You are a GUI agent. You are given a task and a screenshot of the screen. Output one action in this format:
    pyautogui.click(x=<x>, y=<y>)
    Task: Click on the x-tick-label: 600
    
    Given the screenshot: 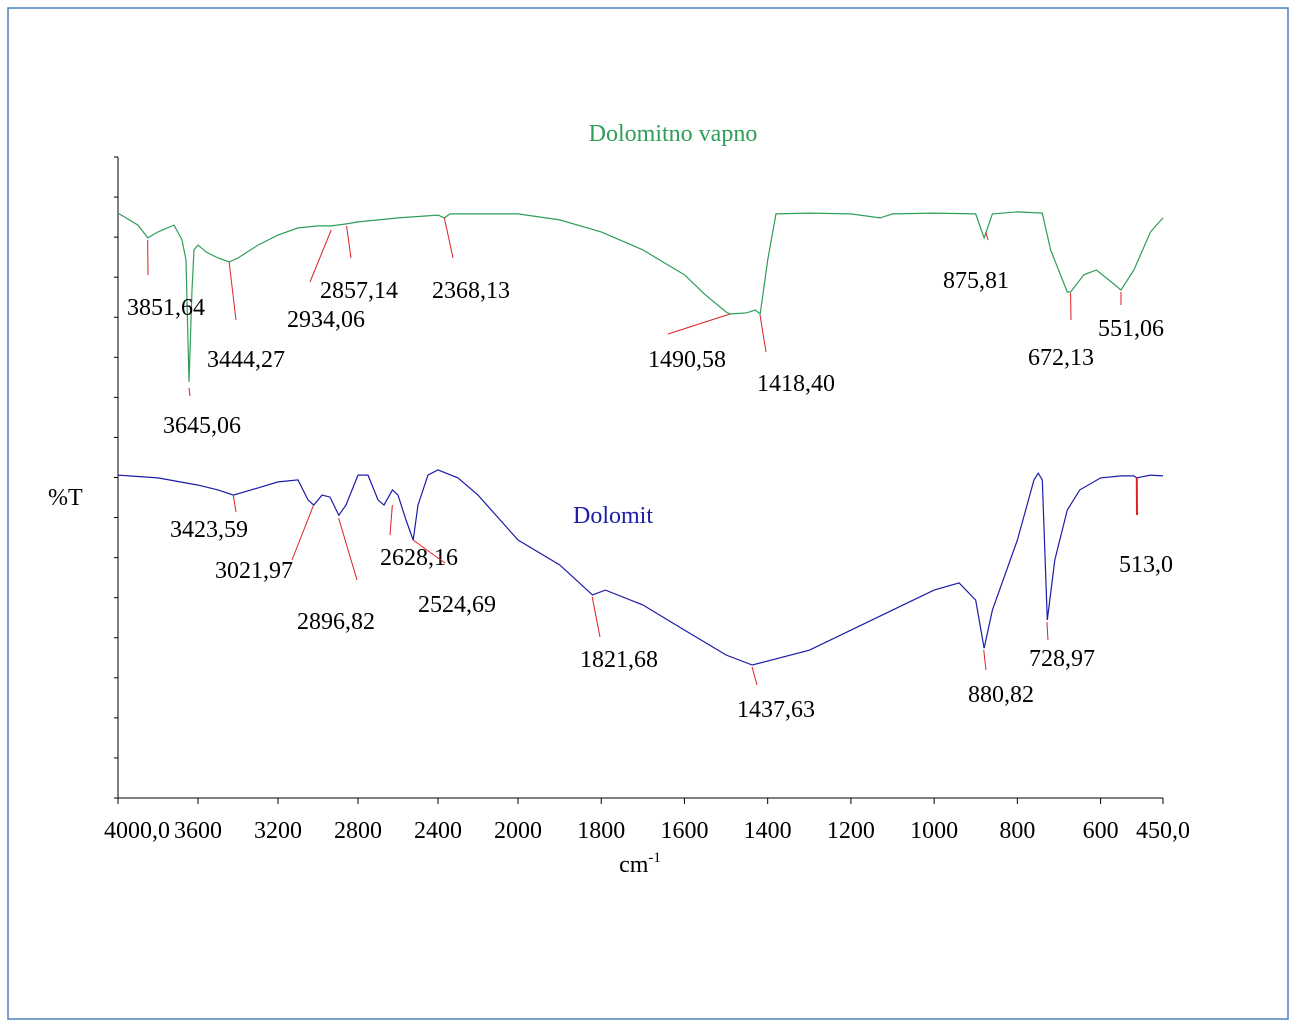 What is the action you would take?
    pyautogui.click(x=1101, y=831)
    